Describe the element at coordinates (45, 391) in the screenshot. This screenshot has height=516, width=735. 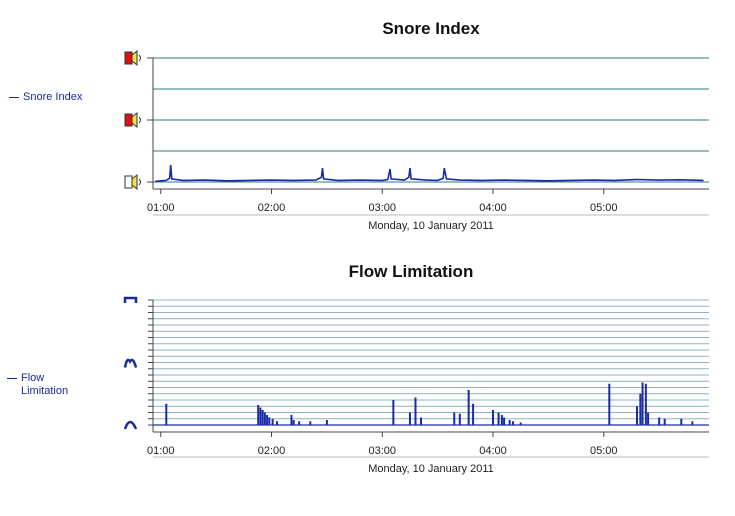
I see `legend-label: Limitation` at that location.